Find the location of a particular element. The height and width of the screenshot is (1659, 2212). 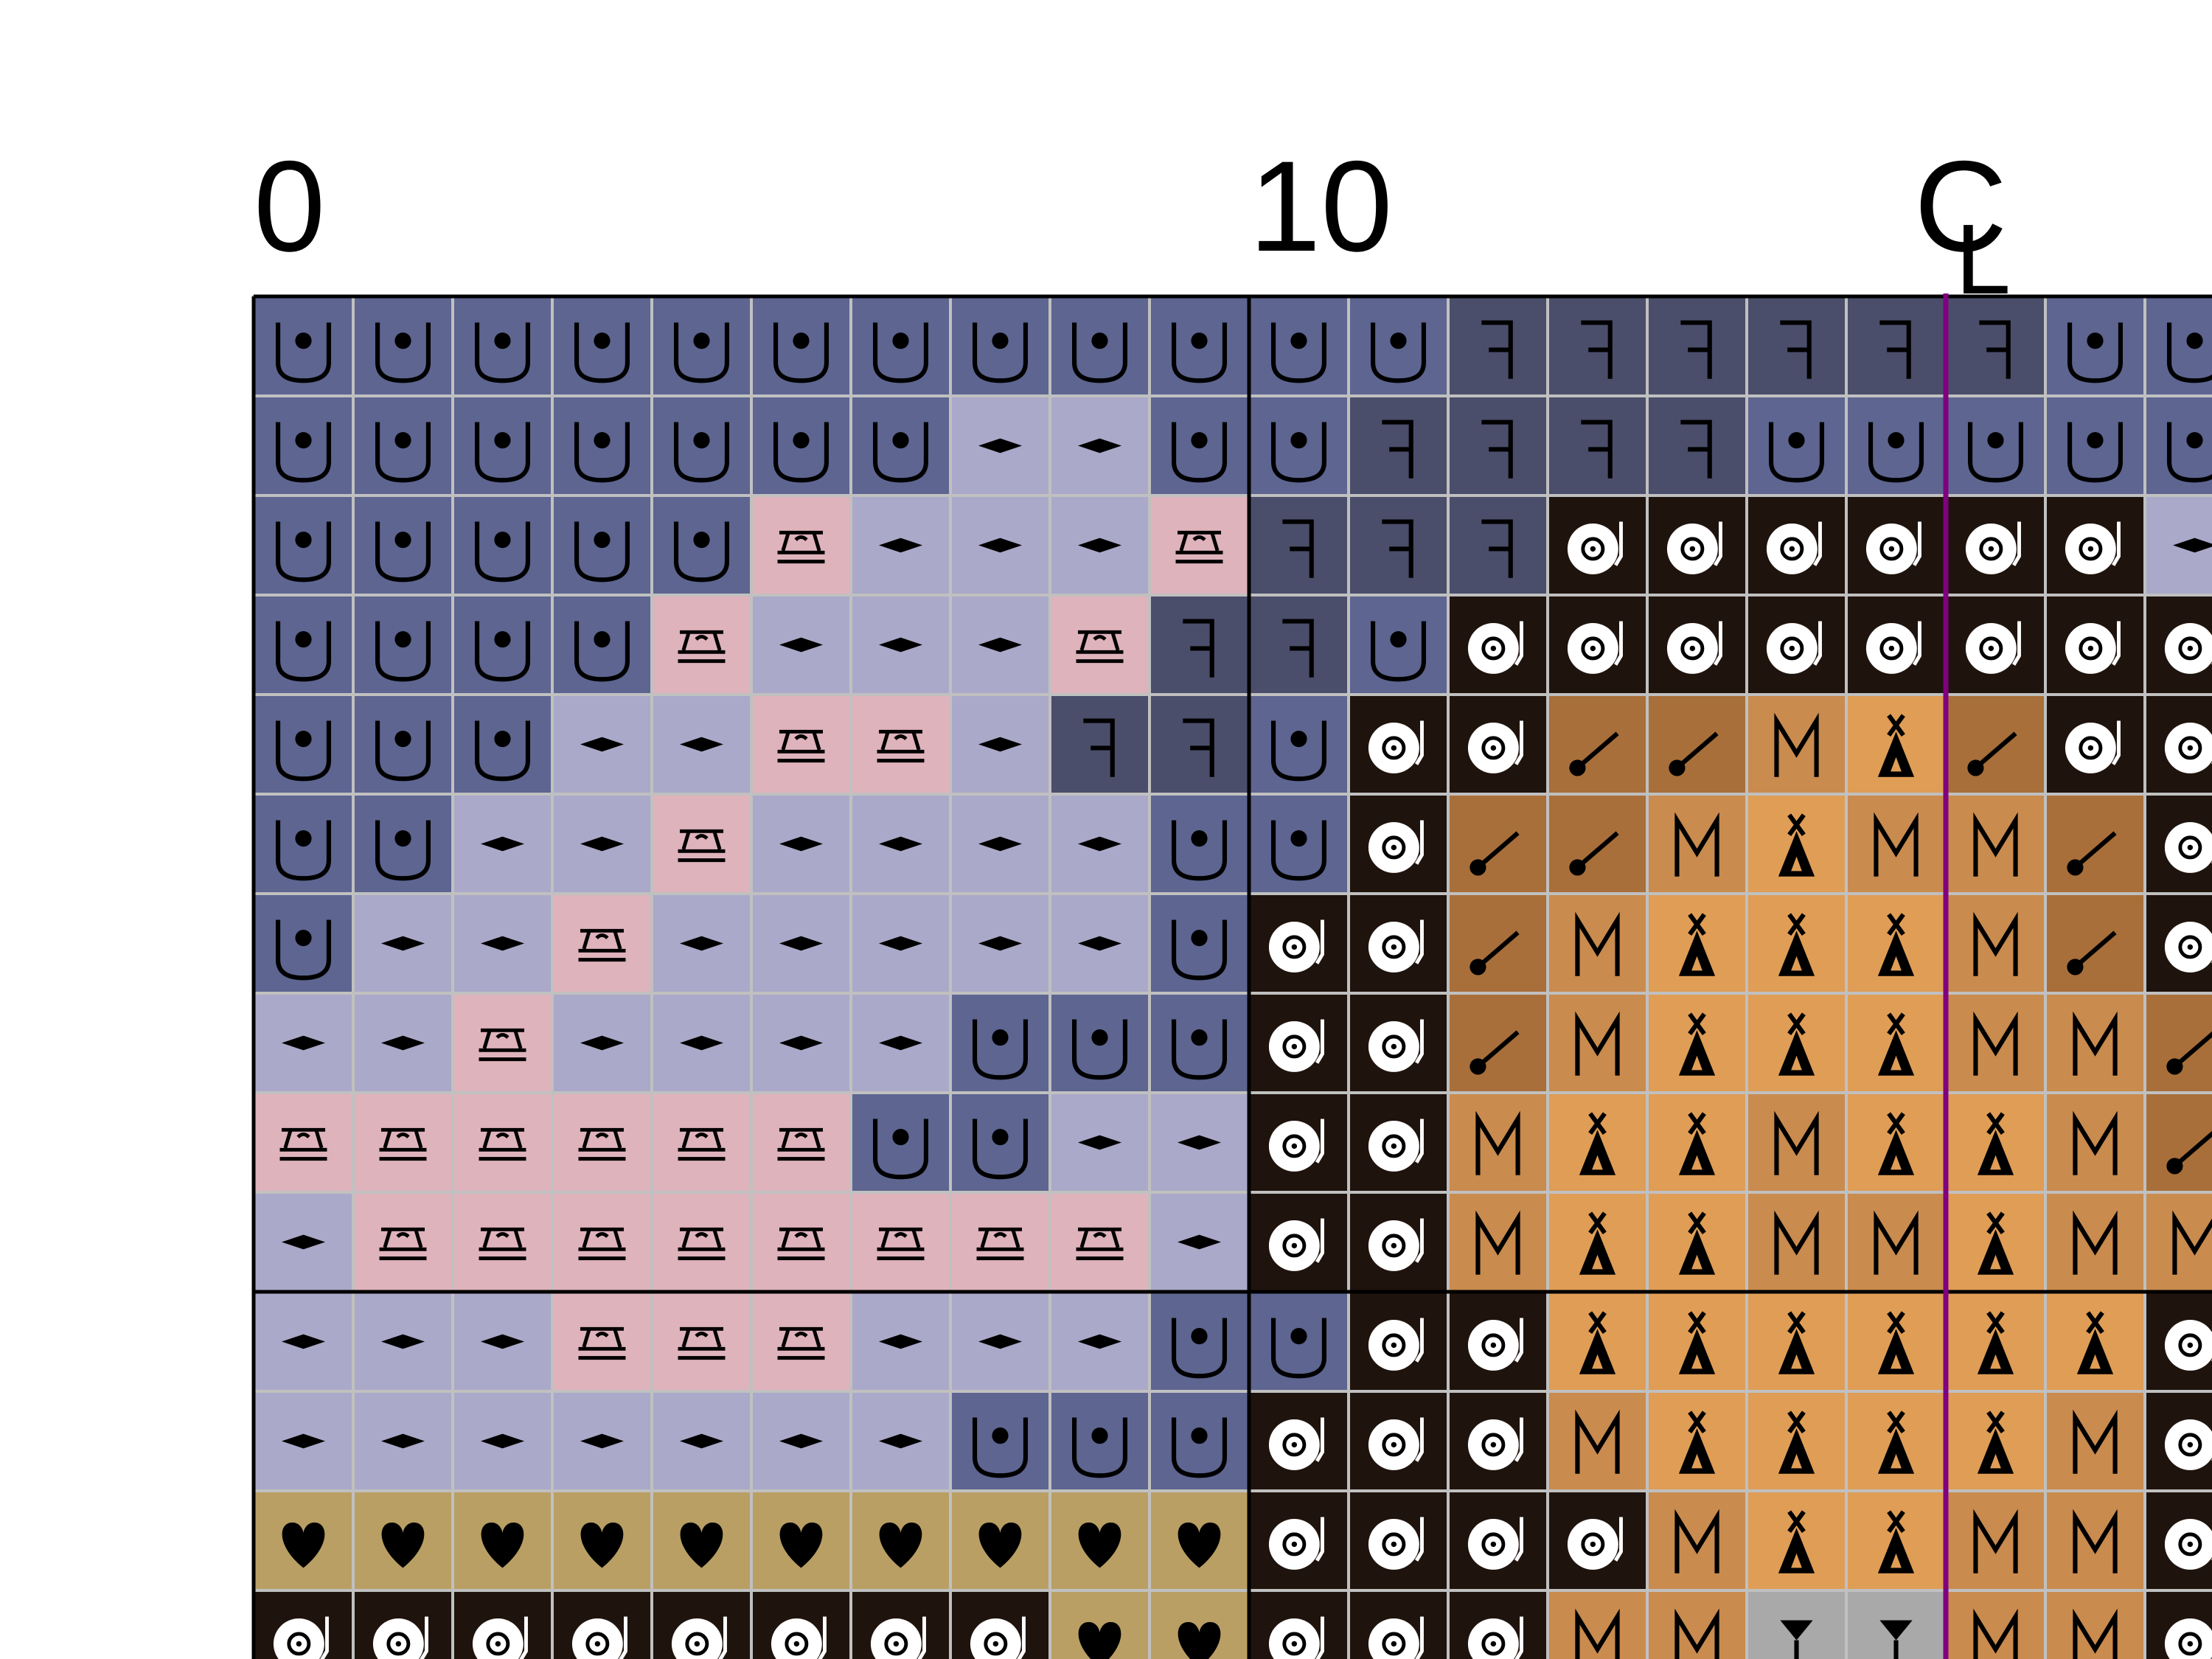

column-label: 0 is located at coordinates (289, 207).